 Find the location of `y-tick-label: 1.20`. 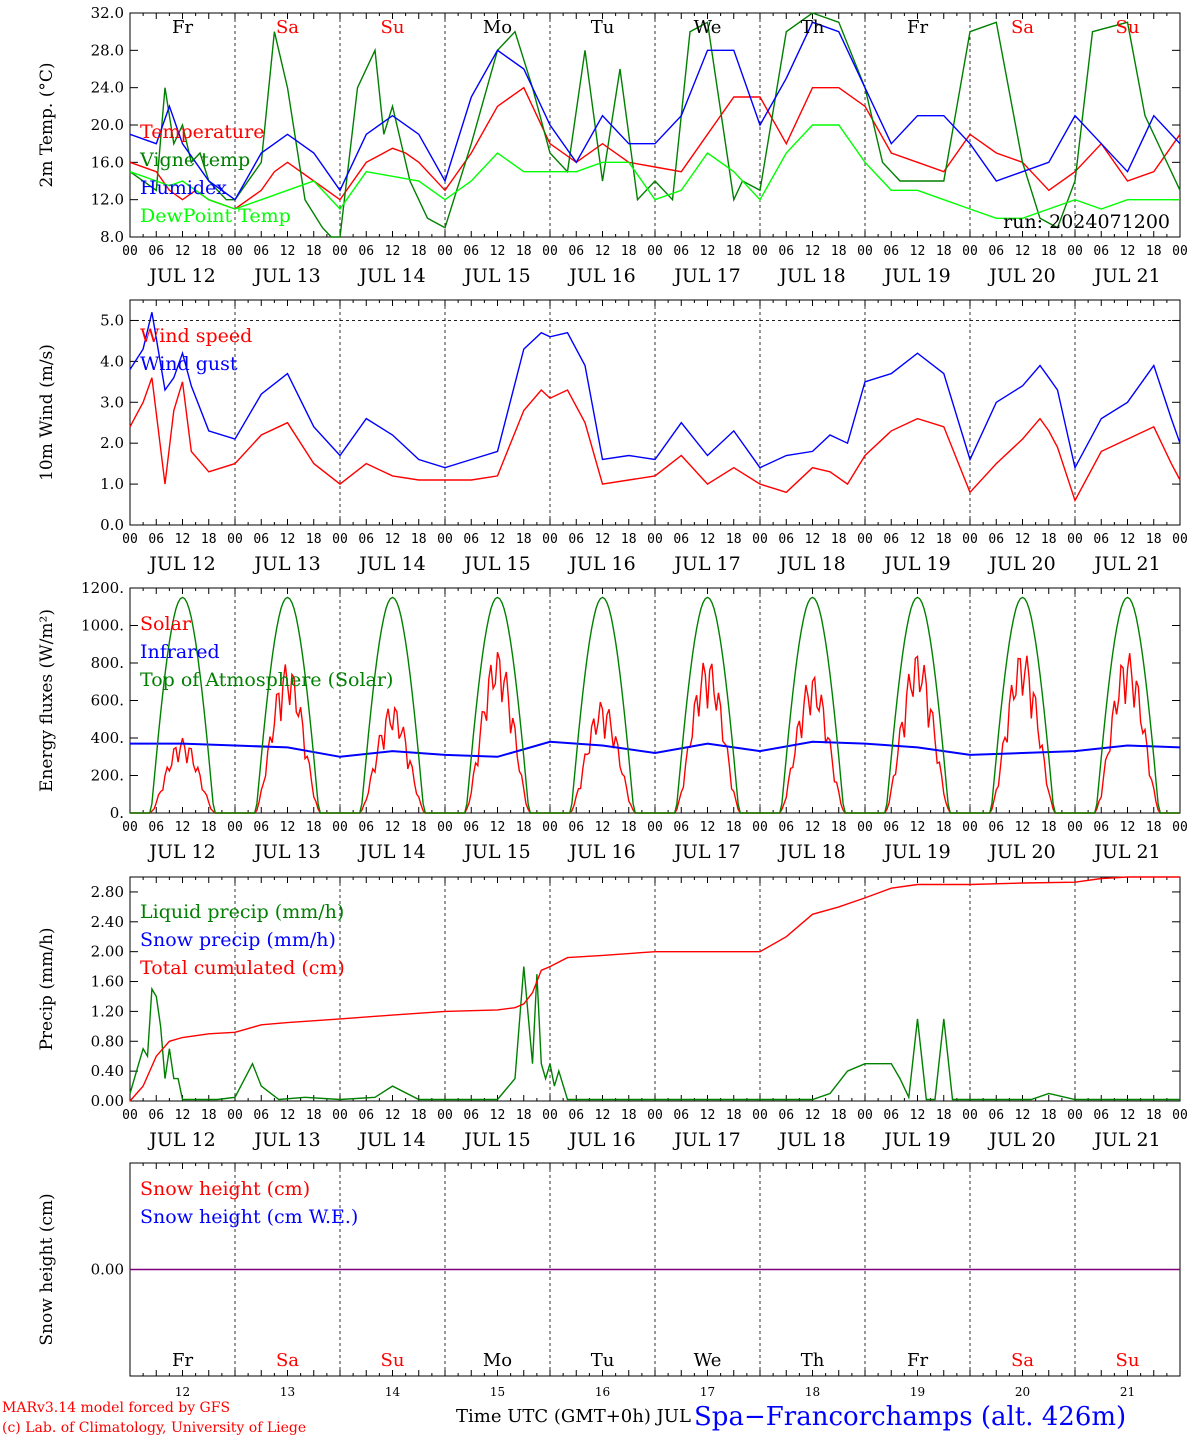

y-tick-label: 1.20 is located at coordinates (107, 1011).